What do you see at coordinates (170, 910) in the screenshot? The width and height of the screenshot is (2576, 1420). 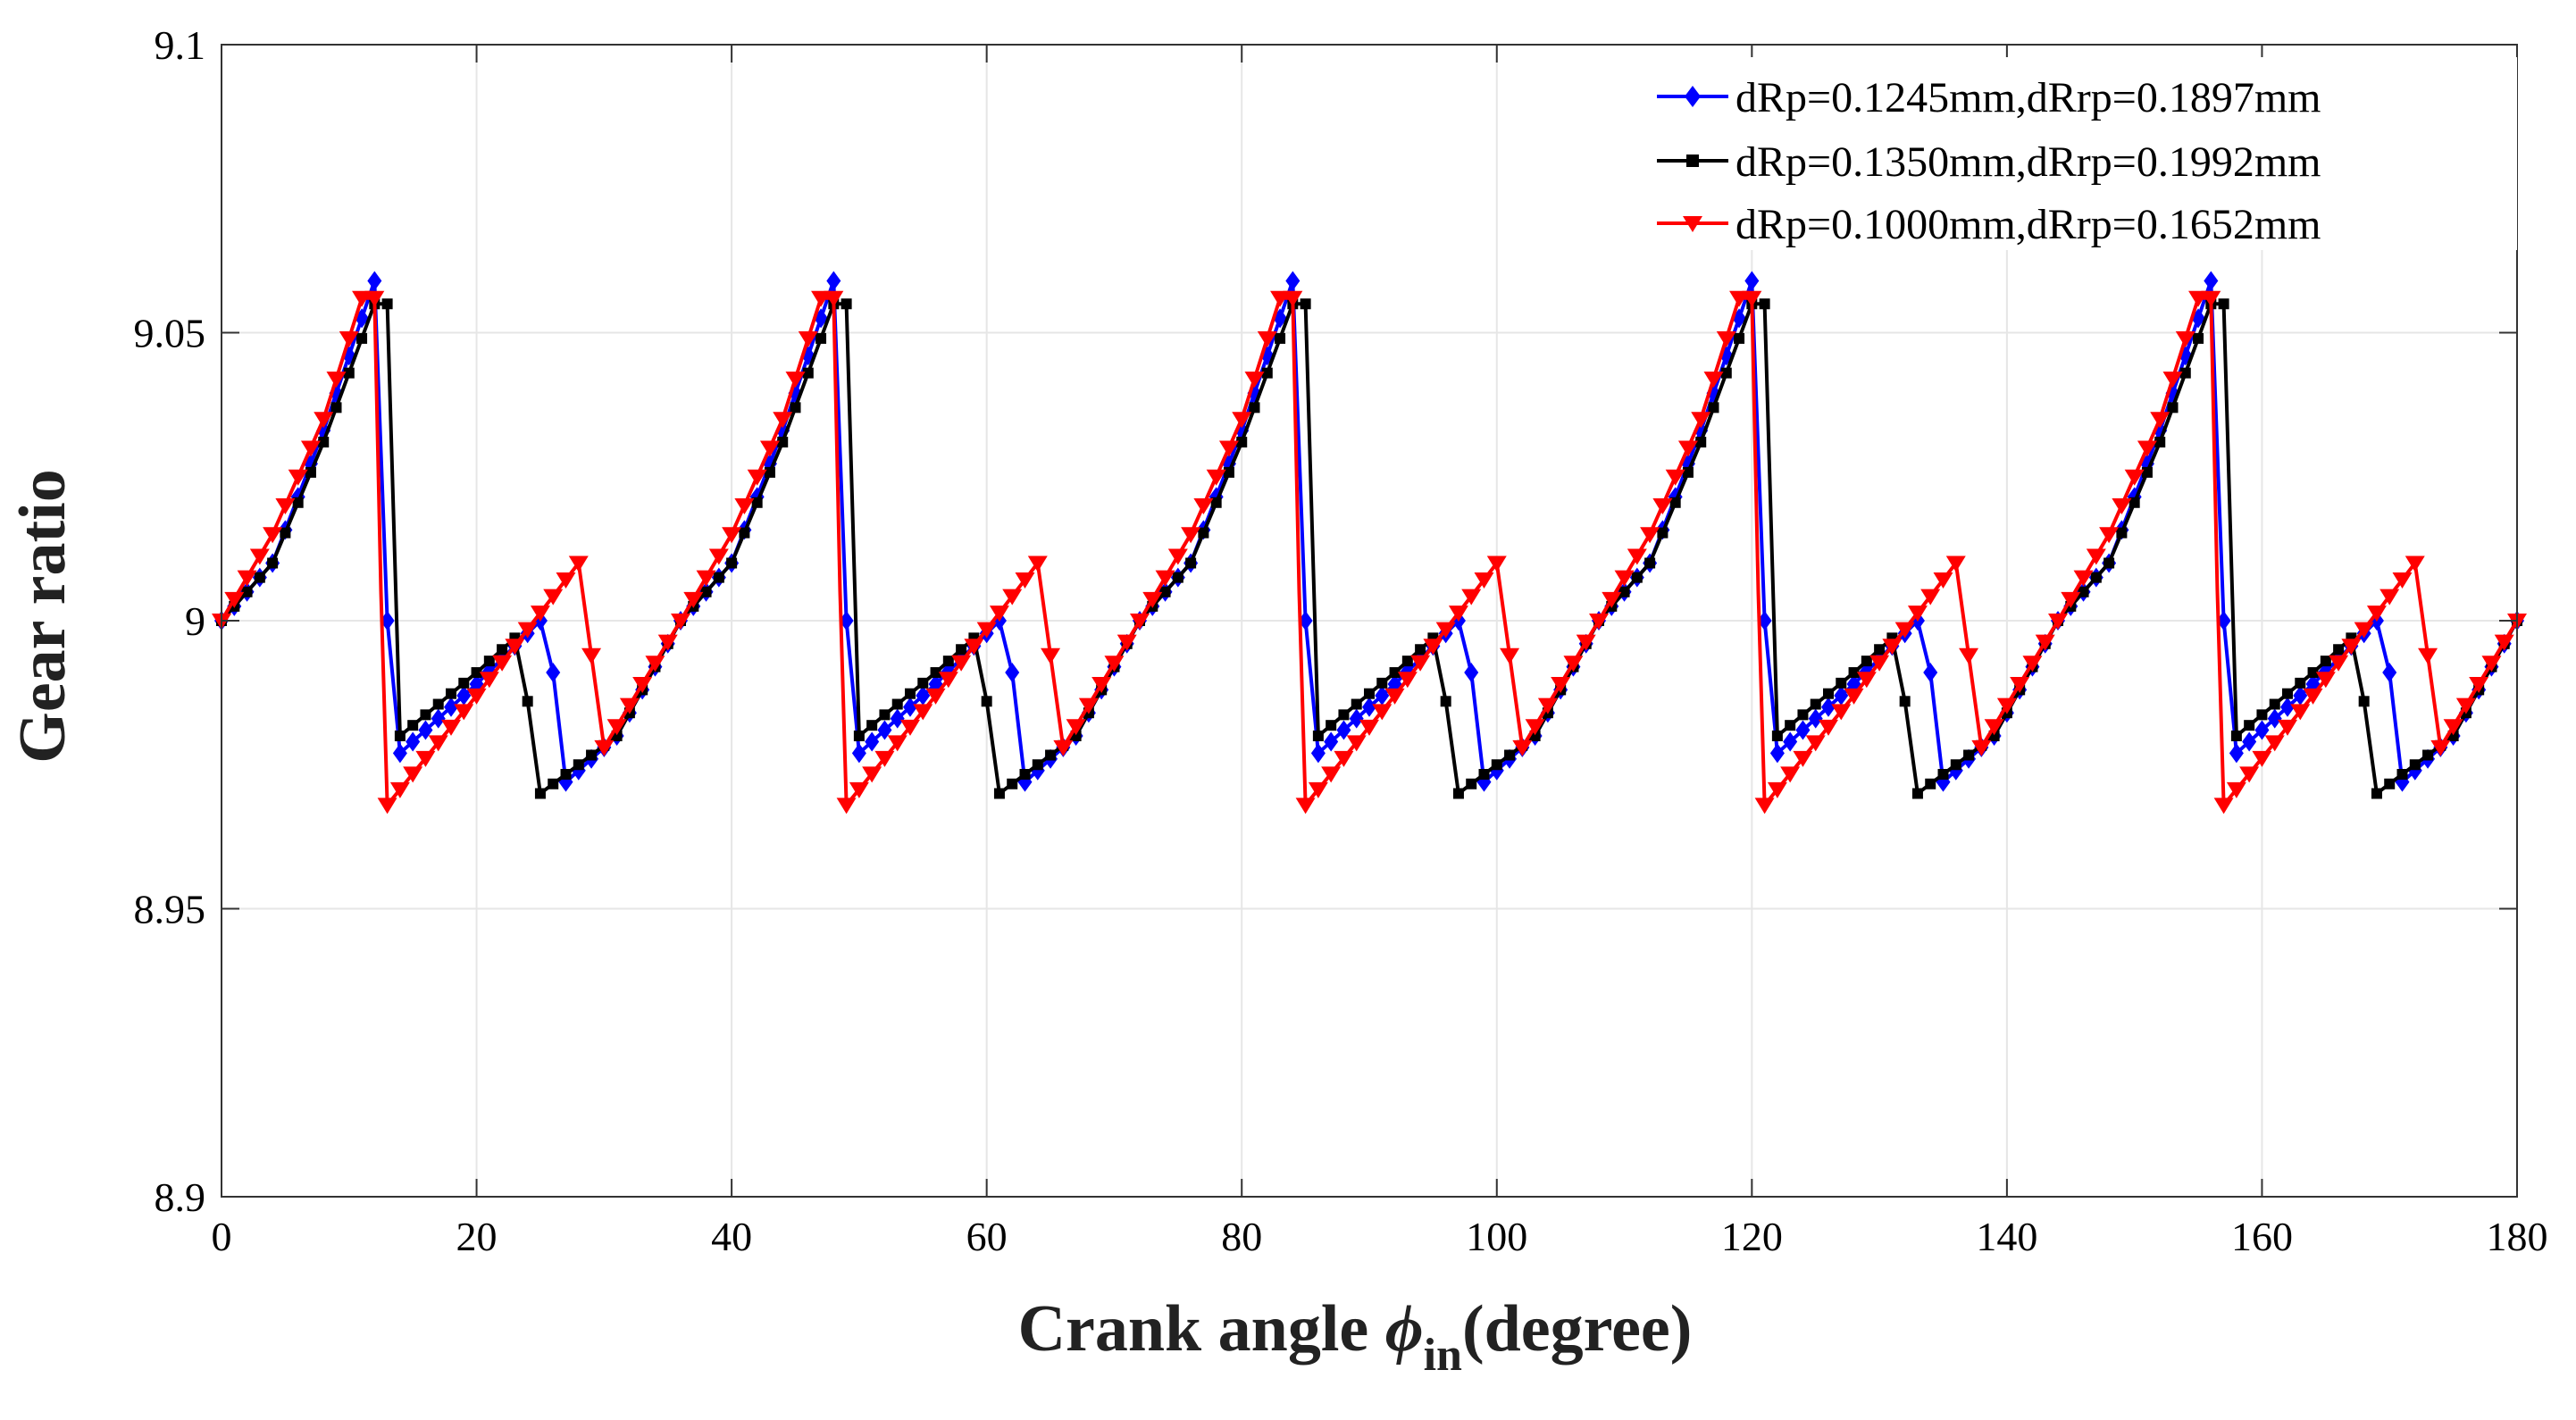 I see `y-tick-label: 8.95` at bounding box center [170, 910].